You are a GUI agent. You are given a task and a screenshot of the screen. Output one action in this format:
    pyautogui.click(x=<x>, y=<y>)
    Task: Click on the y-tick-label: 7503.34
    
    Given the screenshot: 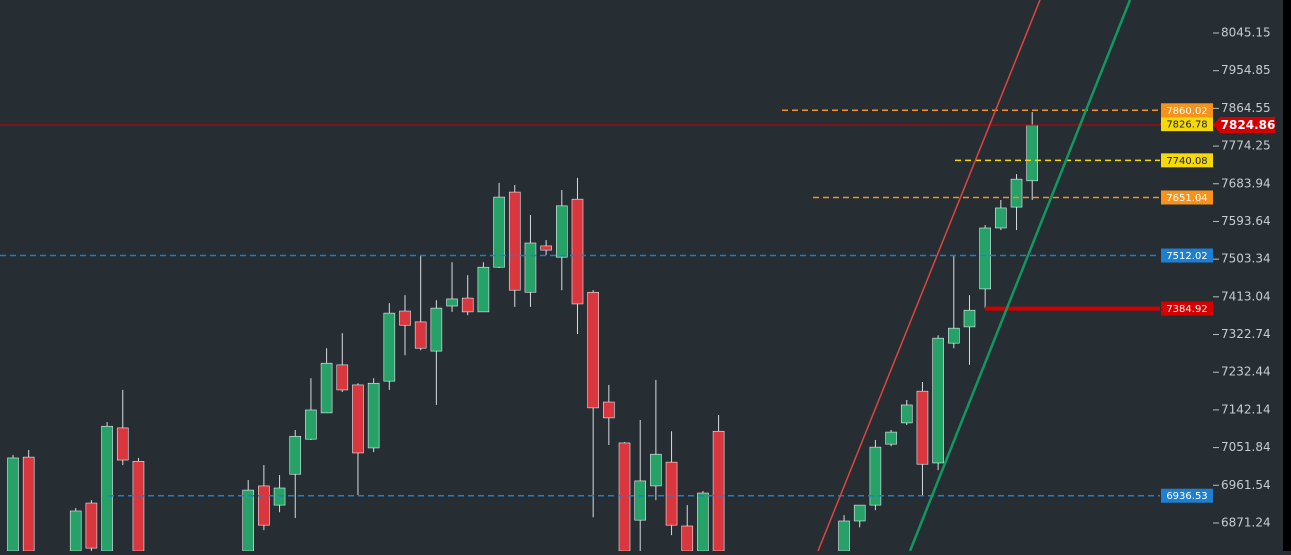 What is the action you would take?
    pyautogui.click(x=1246, y=259)
    